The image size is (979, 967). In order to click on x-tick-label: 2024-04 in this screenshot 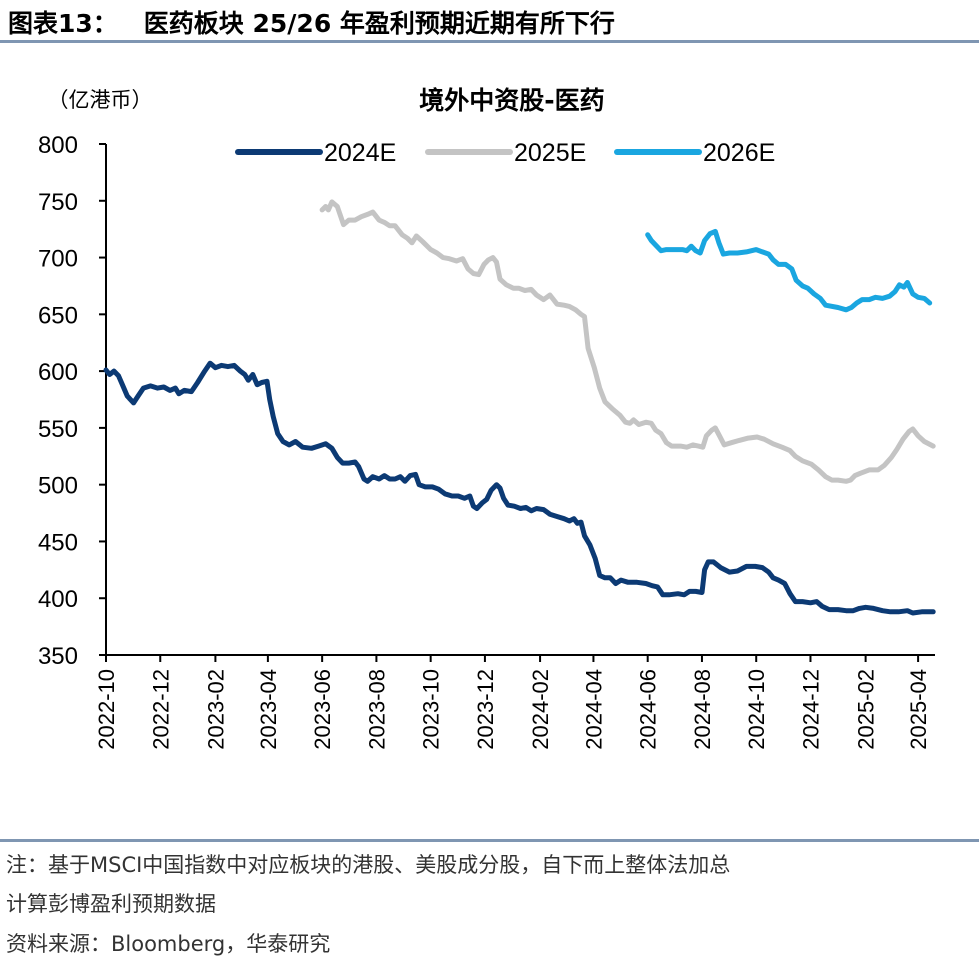, I will do `click(593, 709)`.